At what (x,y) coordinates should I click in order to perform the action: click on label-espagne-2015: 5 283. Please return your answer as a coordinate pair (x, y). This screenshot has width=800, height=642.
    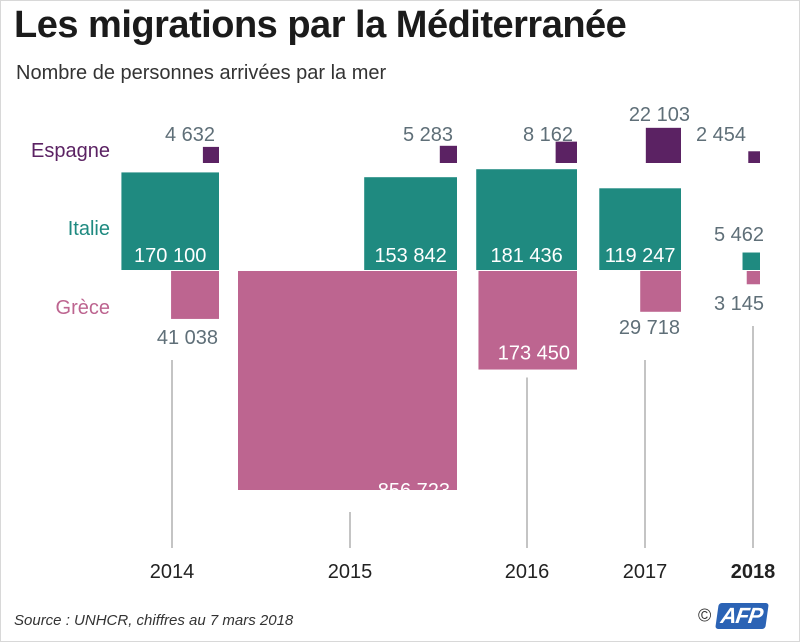
    Looking at the image, I should click on (428, 135).